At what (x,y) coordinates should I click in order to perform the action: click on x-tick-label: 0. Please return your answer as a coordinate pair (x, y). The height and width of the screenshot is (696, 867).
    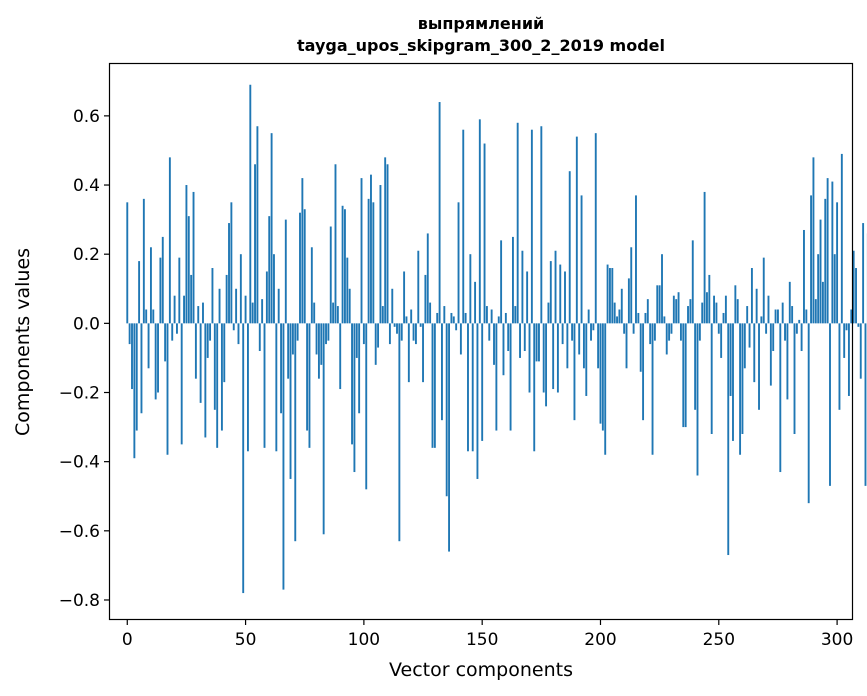
    Looking at the image, I should click on (127, 640).